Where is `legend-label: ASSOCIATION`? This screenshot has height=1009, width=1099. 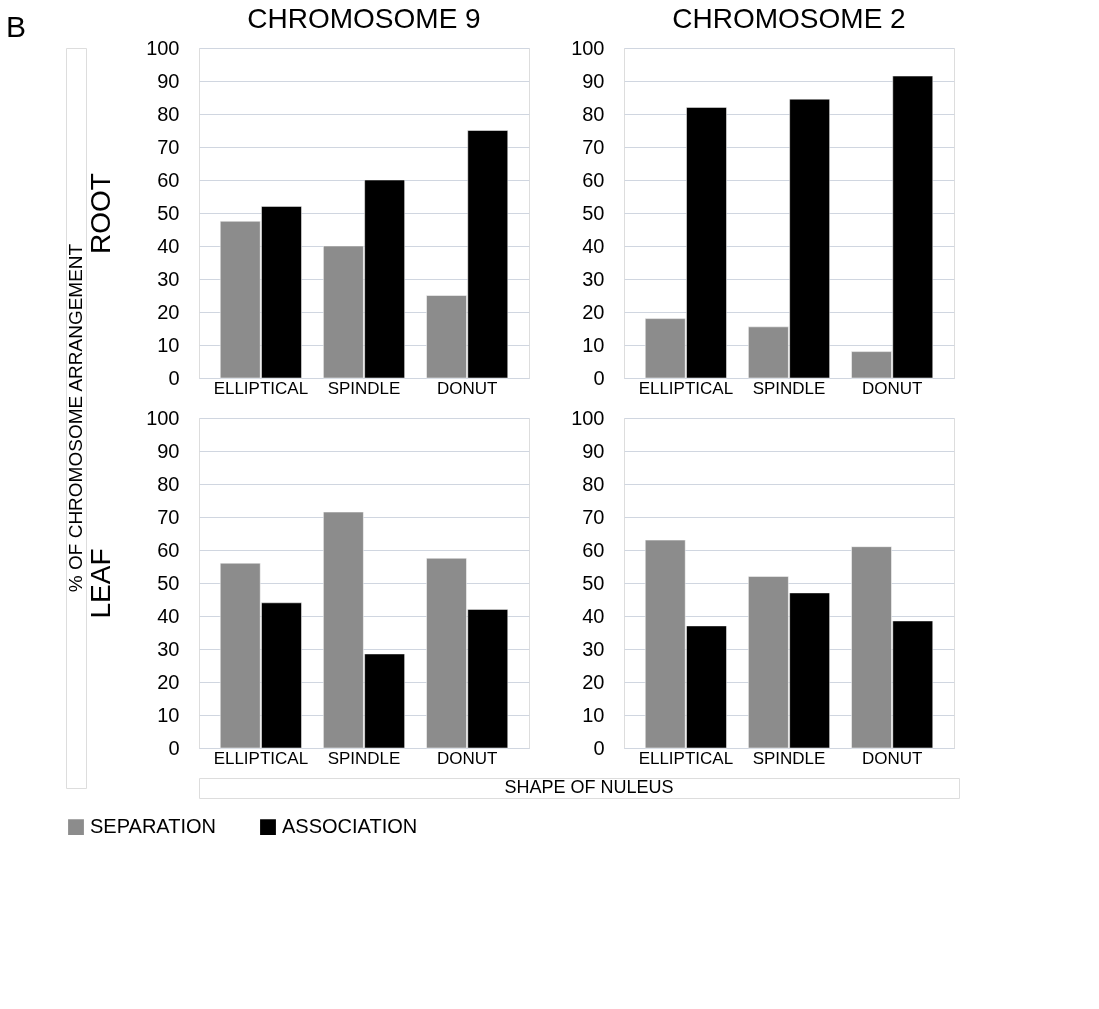 legend-label: ASSOCIATION is located at coordinates (350, 826).